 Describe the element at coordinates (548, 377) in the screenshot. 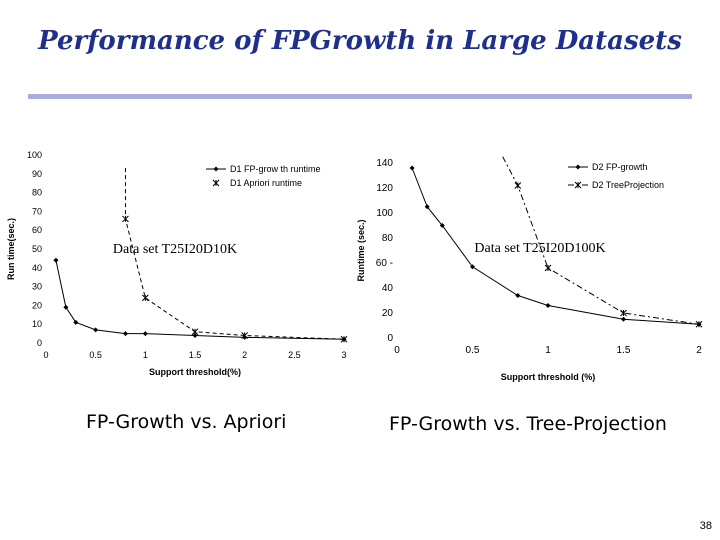

I see `x-axis-label: Support threshold (%)` at that location.